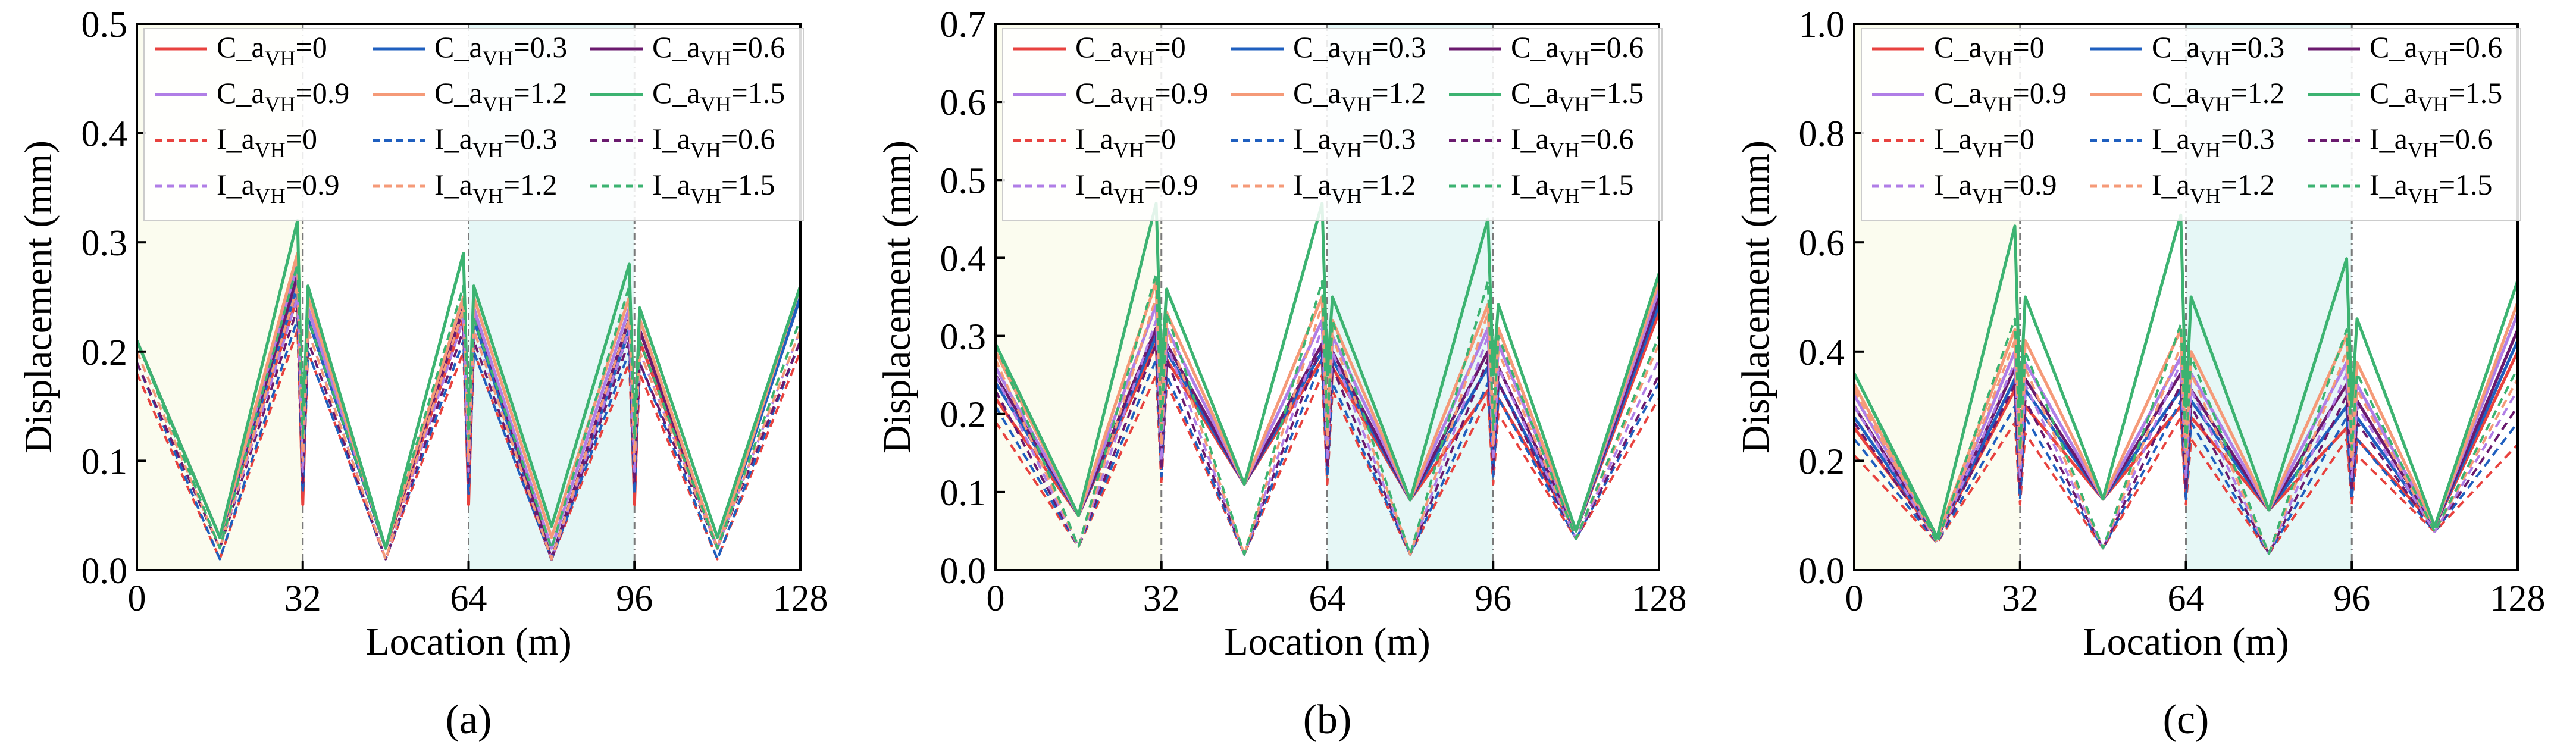  Describe the element at coordinates (1822, 25) in the screenshot. I see `y-tick-label: 1.0` at that location.